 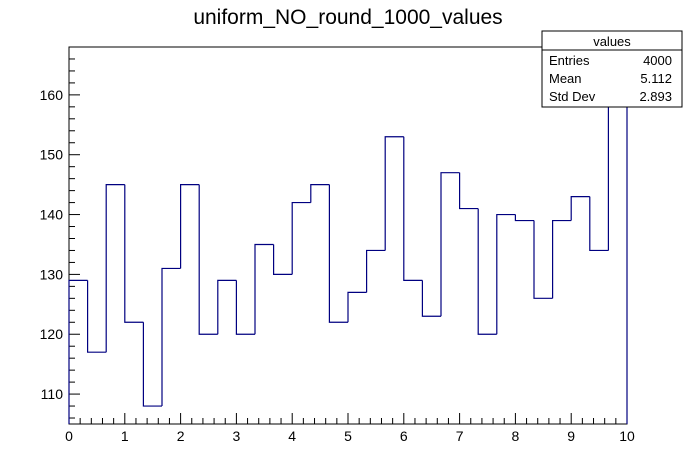 I want to click on x-tick-label: 1, so click(x=125, y=436).